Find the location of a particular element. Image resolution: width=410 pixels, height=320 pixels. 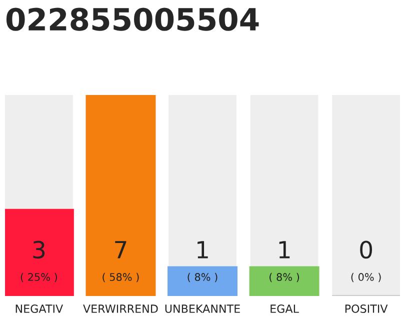

x-tick-label: EGAL is located at coordinates (284, 308).